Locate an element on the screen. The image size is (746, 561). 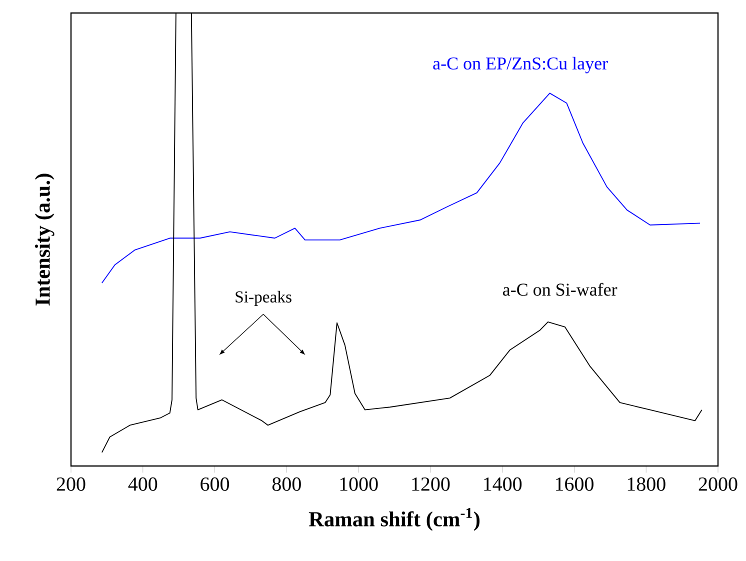
x-tick-label: 1600 is located at coordinates (575, 484).